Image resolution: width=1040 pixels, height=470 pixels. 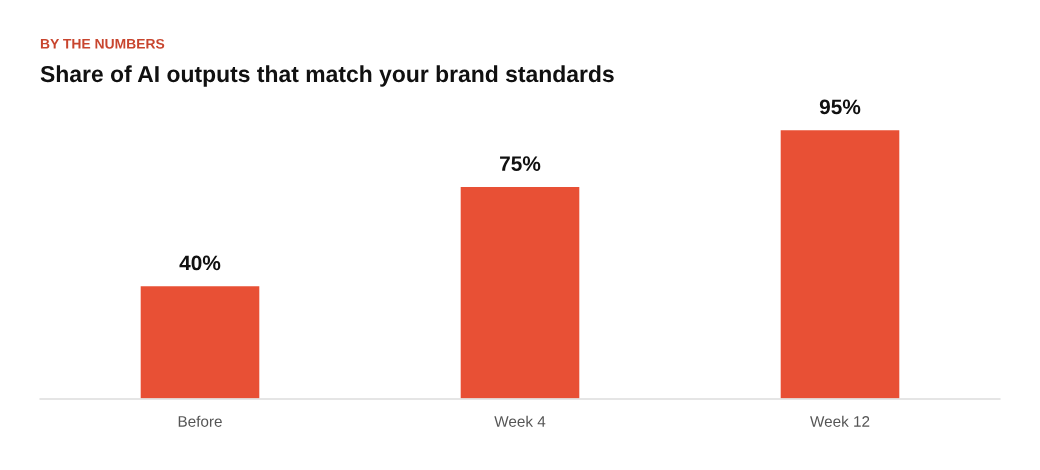 What do you see at coordinates (327, 76) in the screenshot?
I see `chart-title: Share of AI outputs that match your brand standards` at bounding box center [327, 76].